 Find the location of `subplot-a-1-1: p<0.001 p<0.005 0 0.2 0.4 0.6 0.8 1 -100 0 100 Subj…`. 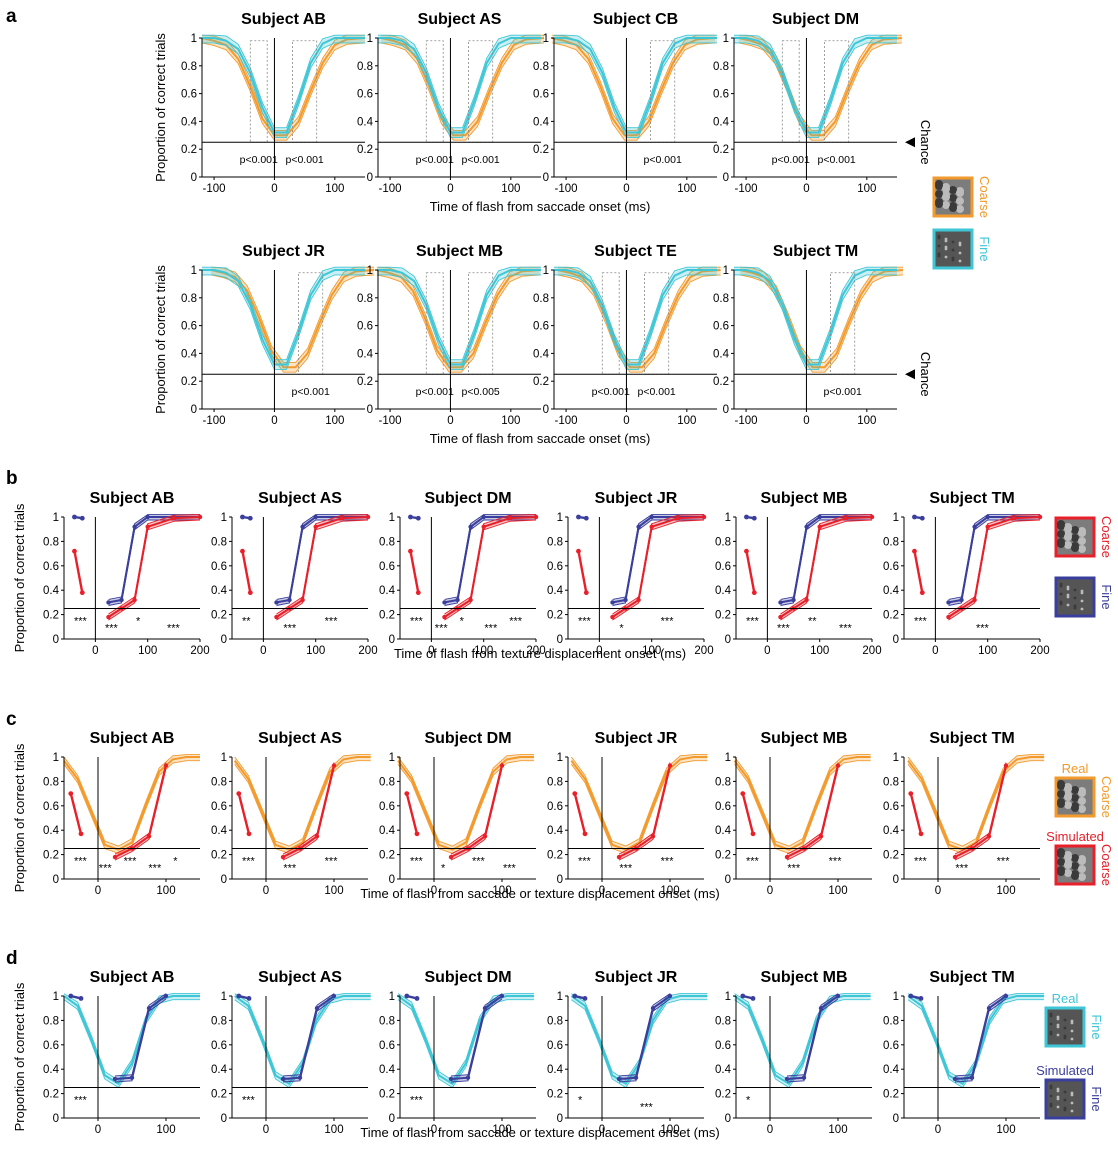

subplot-a-1-1: p<0.001 p<0.005 0 0.2 0.4 0.6 0.8 1 -100 0 100 Subj… is located at coordinates (449, 335).